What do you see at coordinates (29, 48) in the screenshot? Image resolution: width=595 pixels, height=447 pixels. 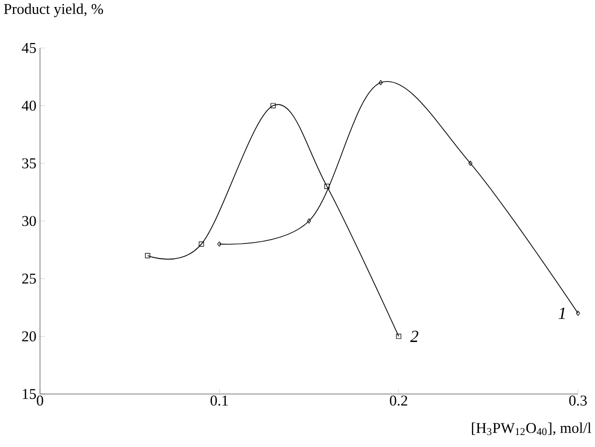 I see `y-tick-label: 45` at bounding box center [29, 48].